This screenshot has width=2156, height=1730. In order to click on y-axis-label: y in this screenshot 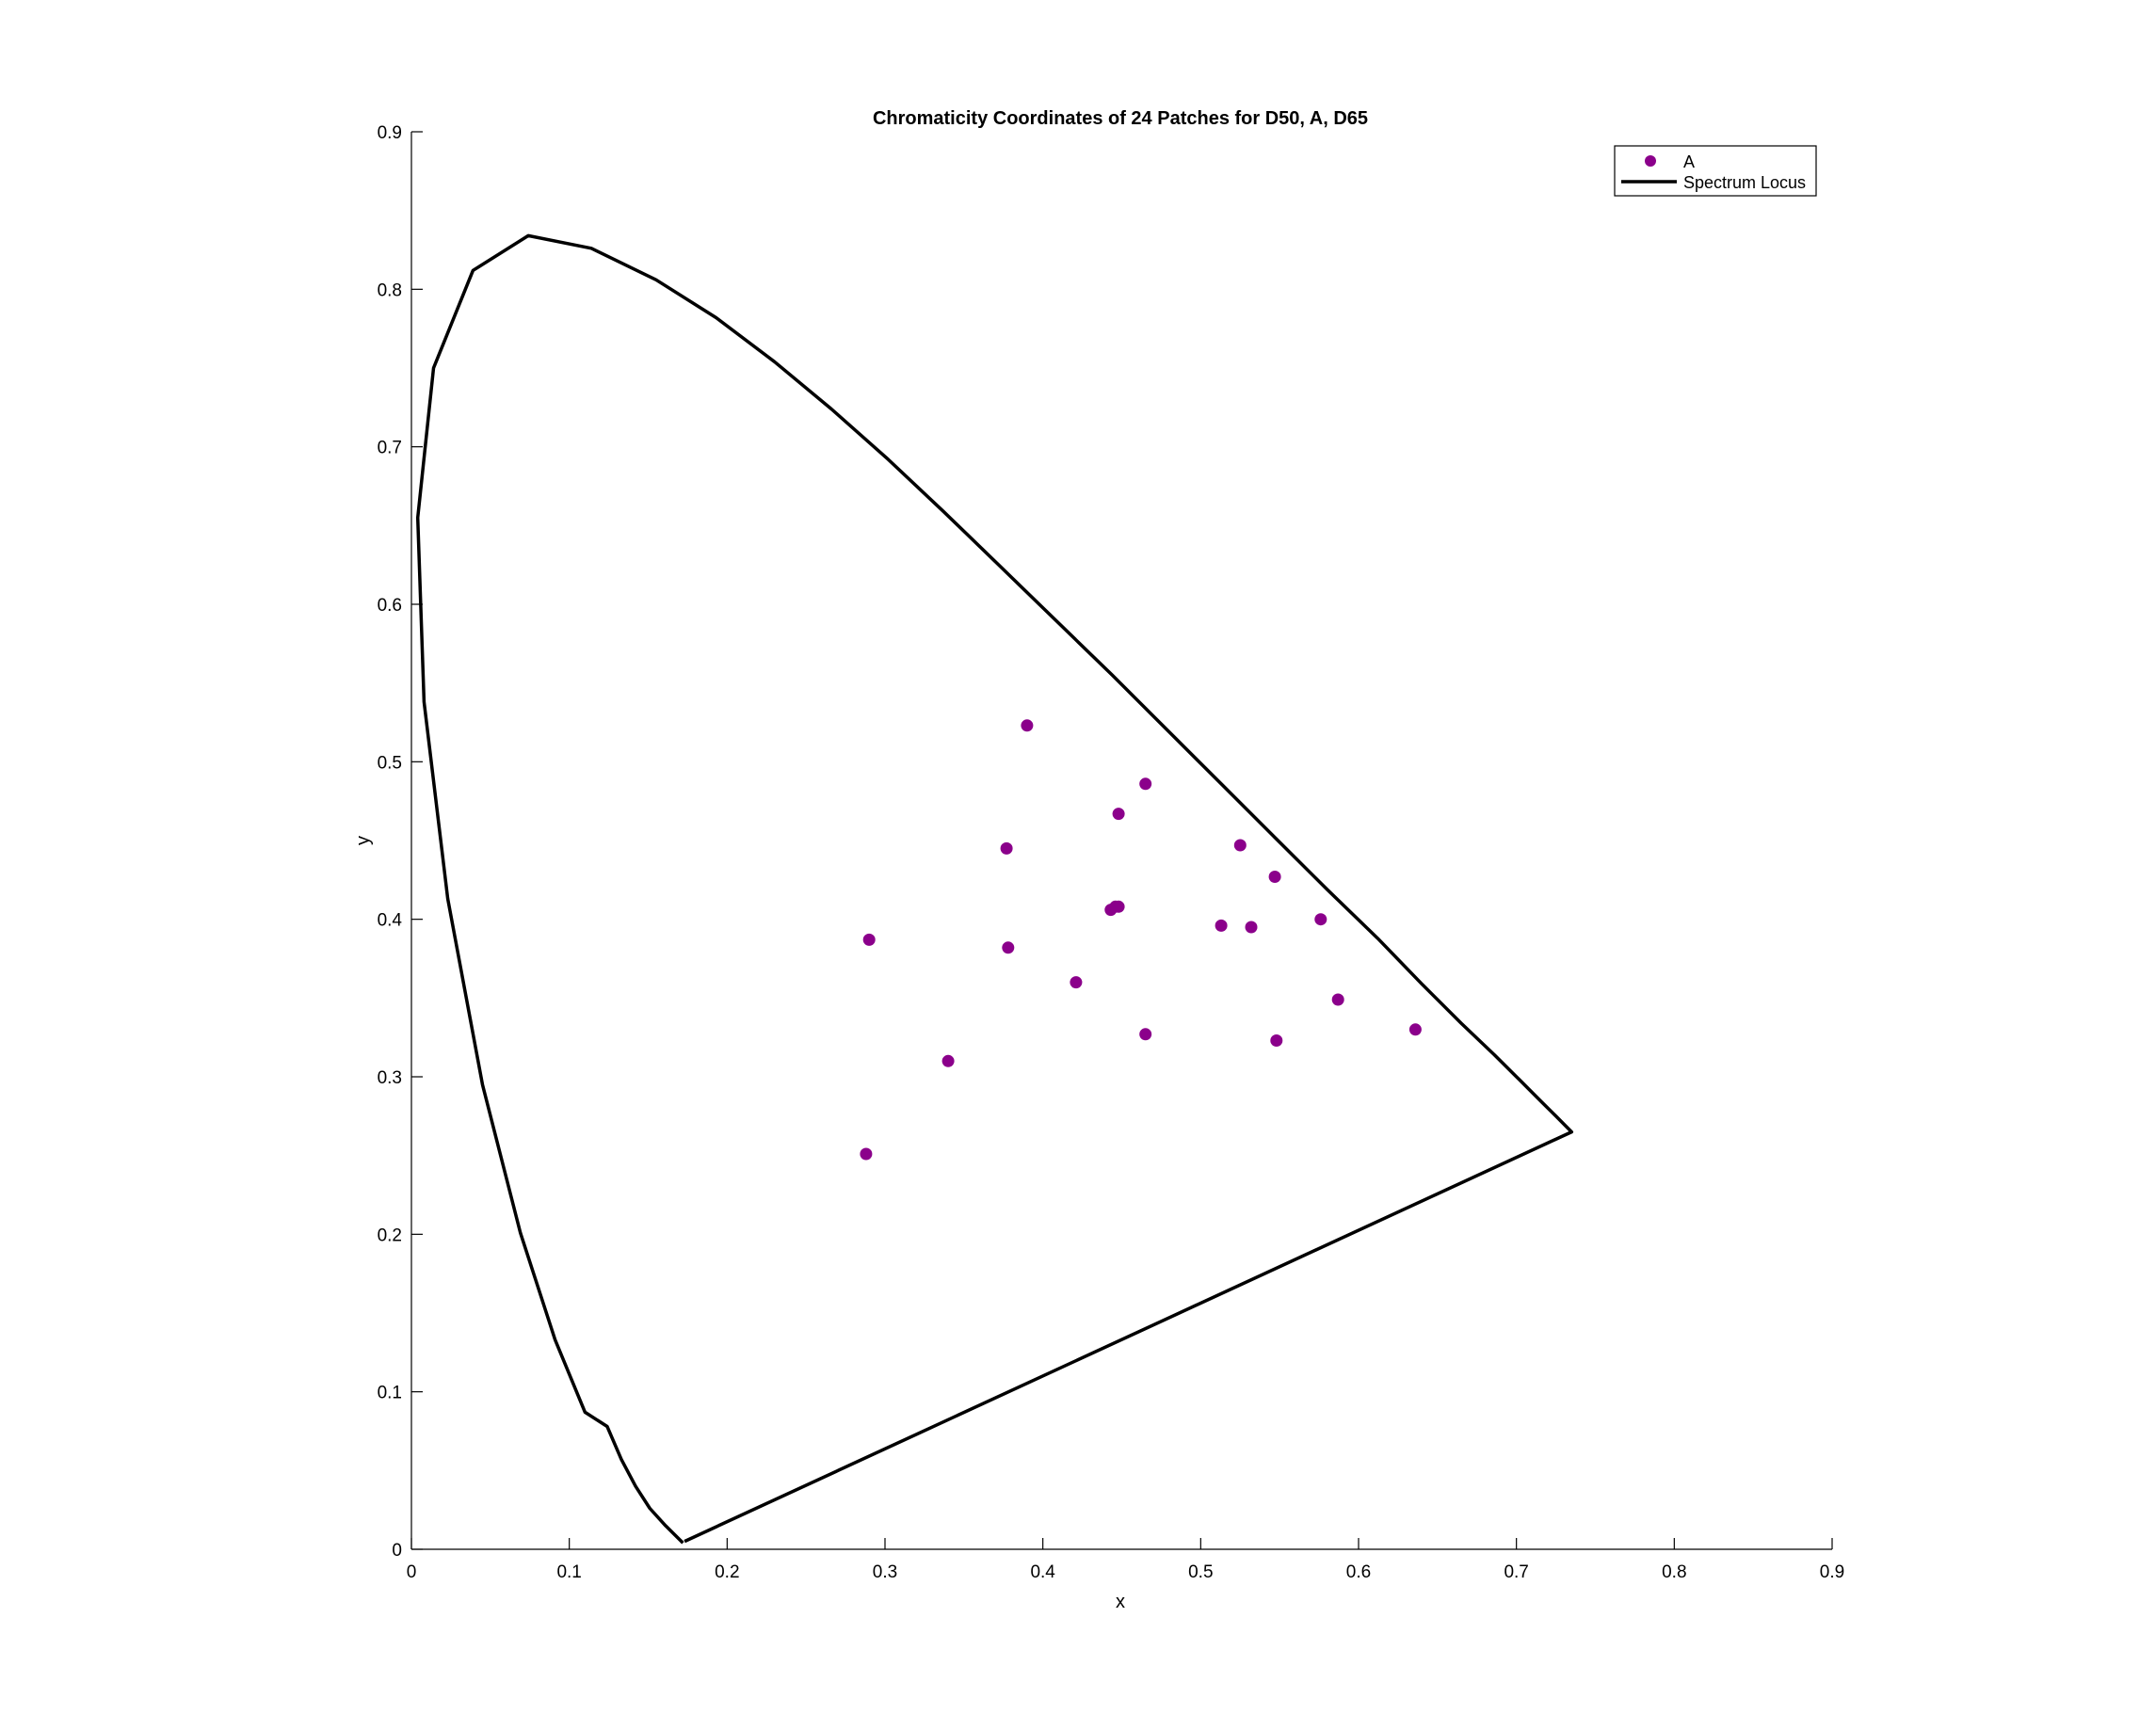, I will do `click(363, 841)`.